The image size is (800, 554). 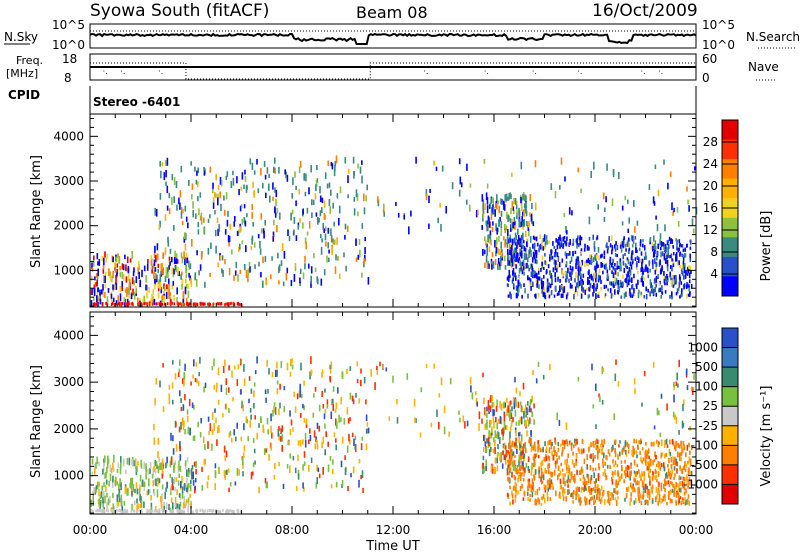 I want to click on colorbar-segment, so click(x=730, y=149).